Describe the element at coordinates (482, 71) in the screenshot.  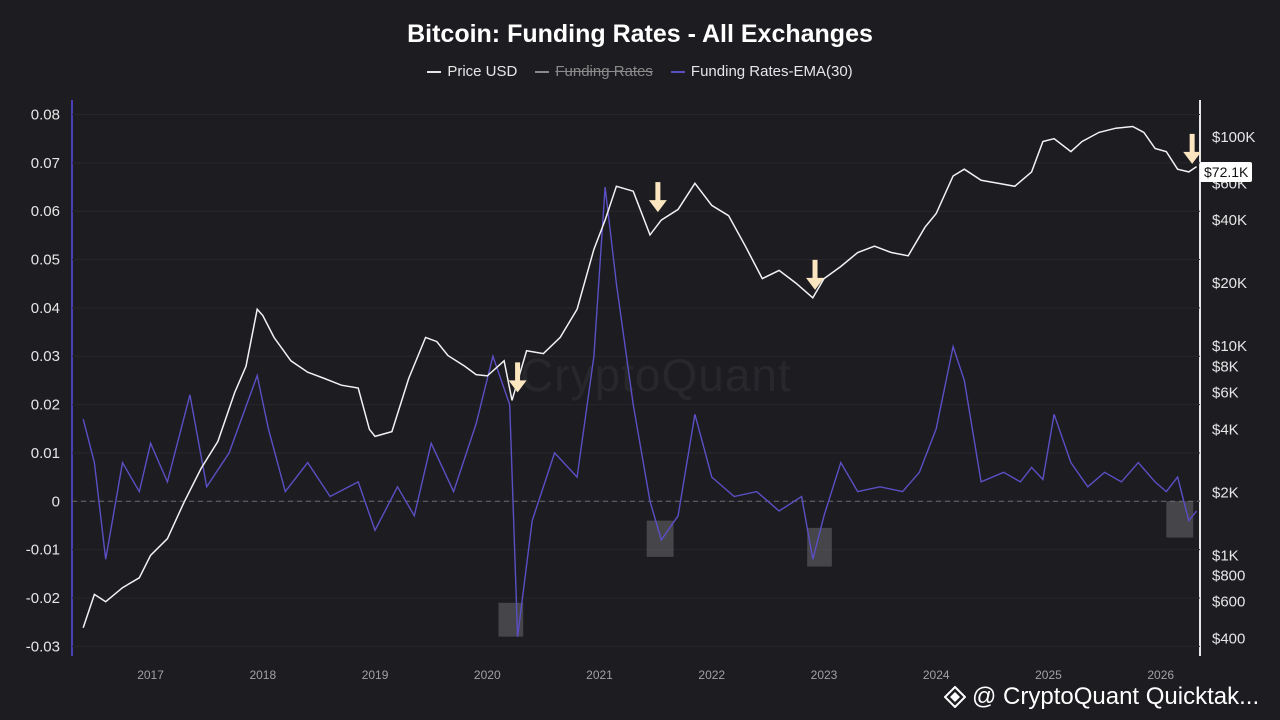
I see `legend-label-price: Price USD` at that location.